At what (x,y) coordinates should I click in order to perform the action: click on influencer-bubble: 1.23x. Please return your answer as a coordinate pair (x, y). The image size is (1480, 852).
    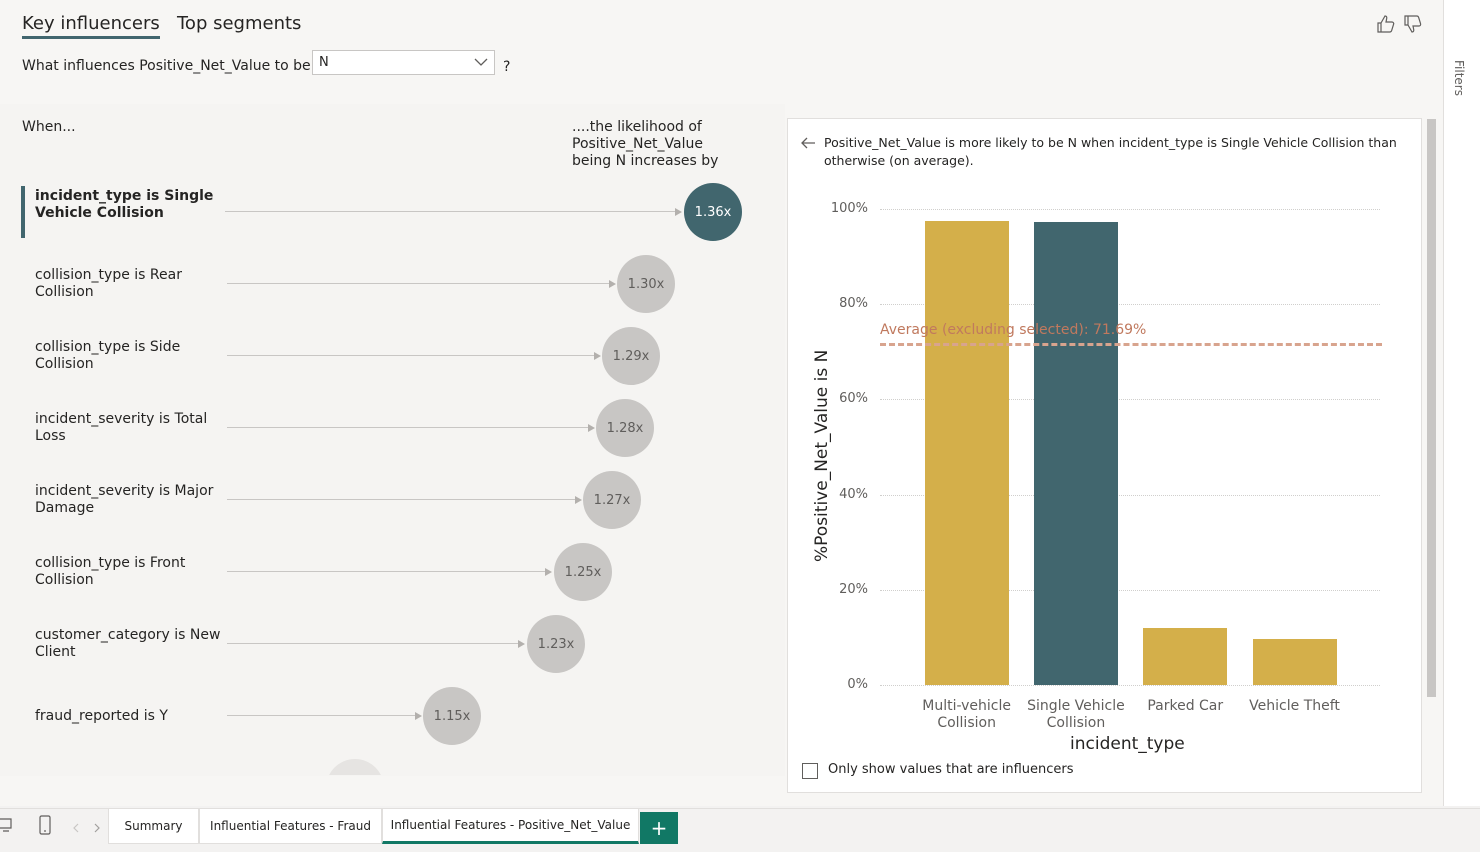
    Looking at the image, I should click on (556, 644).